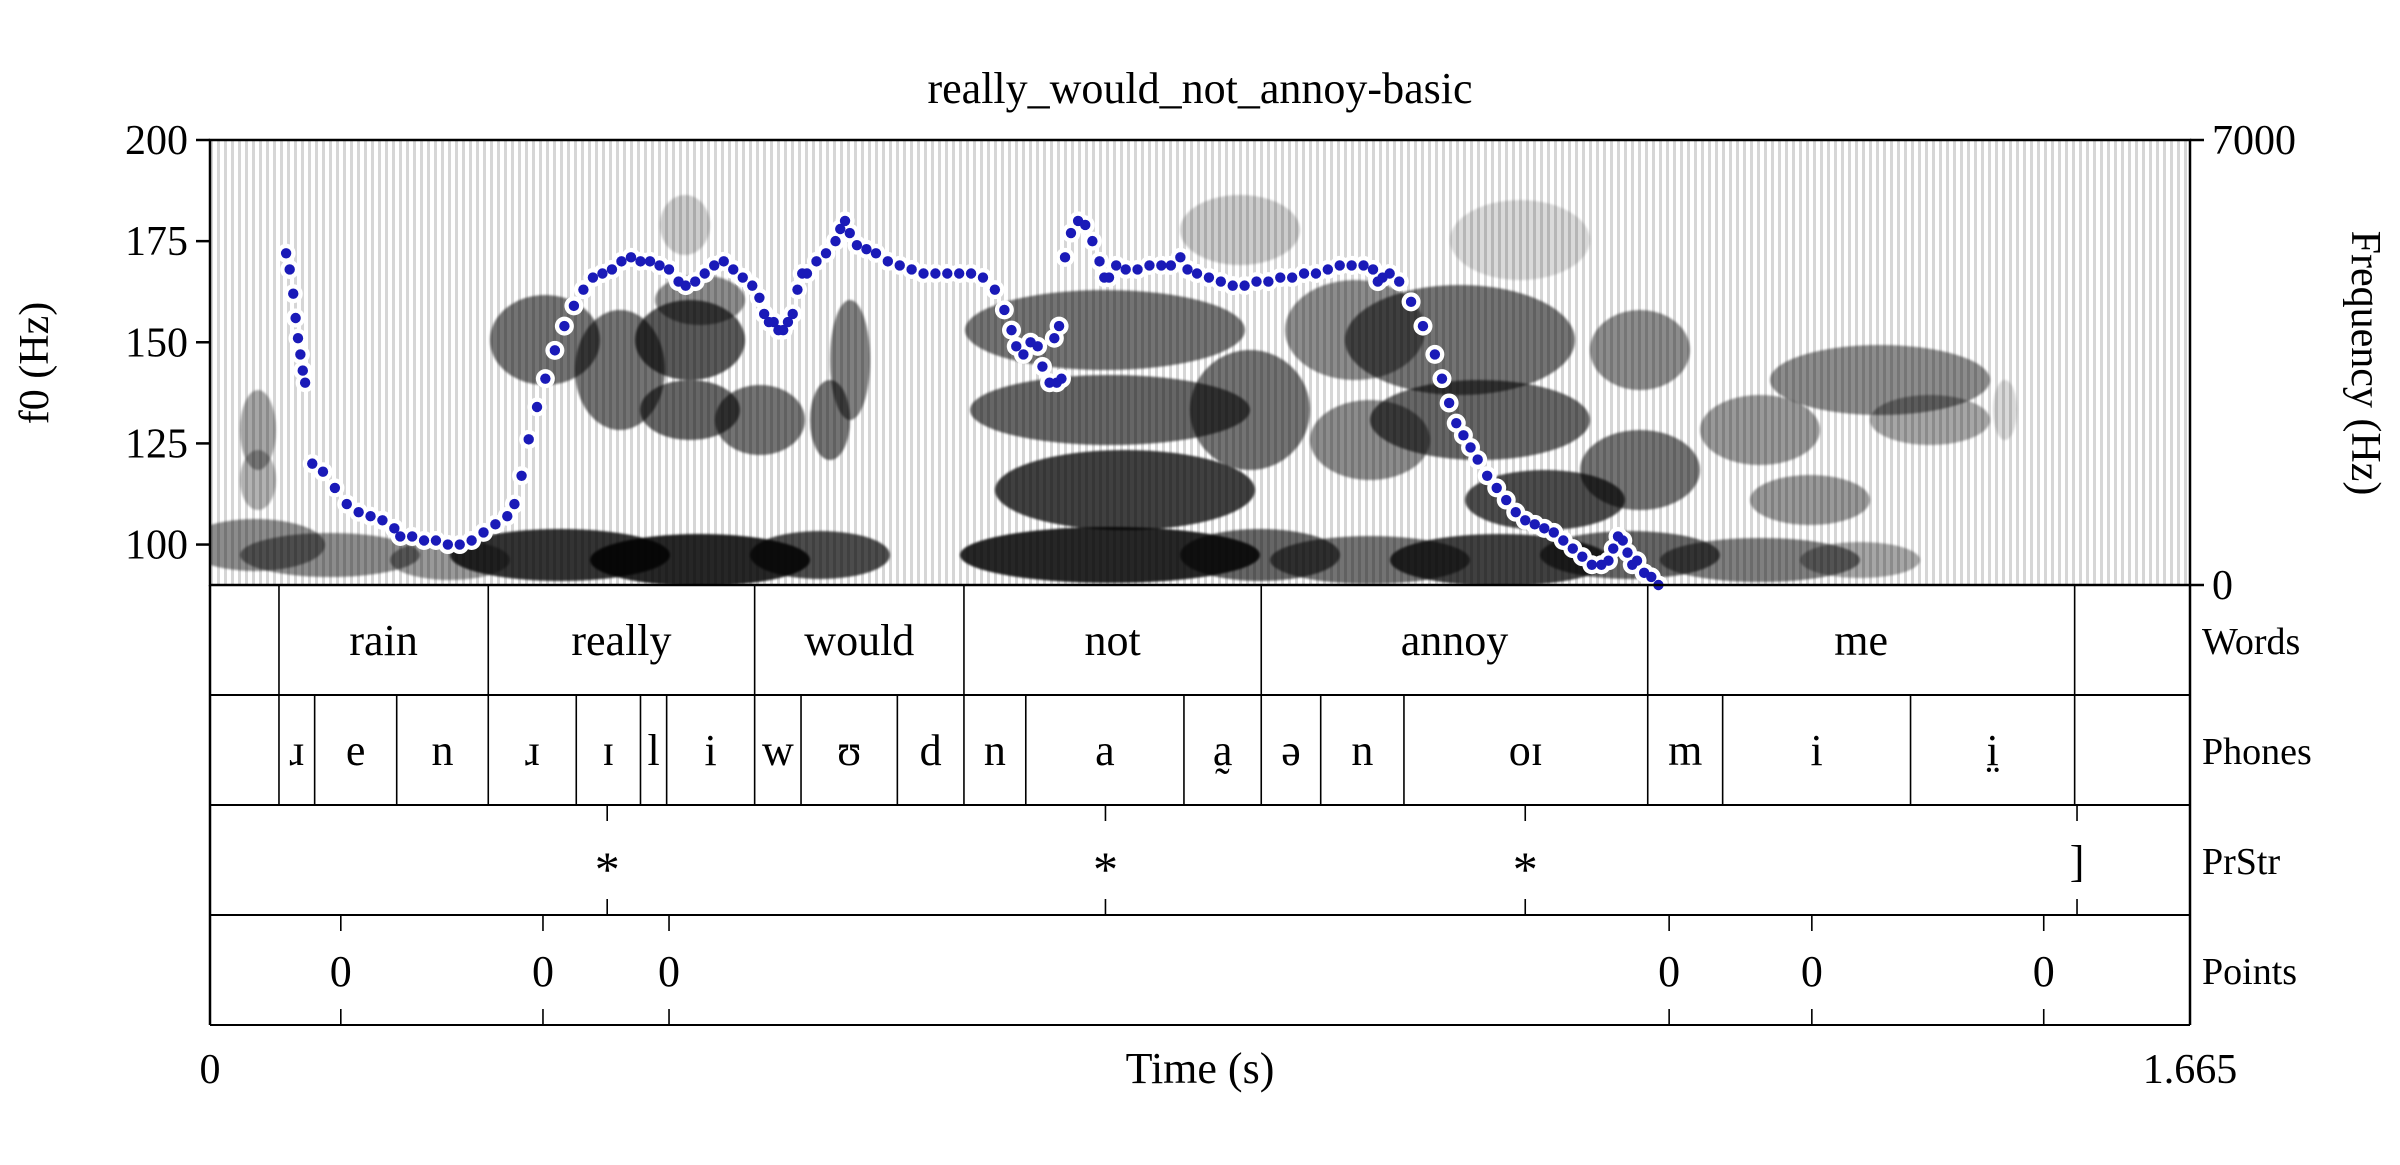 The image size is (2400, 1165). I want to click on f0-axis: 100 125 150 175 200, so click(167, 343).